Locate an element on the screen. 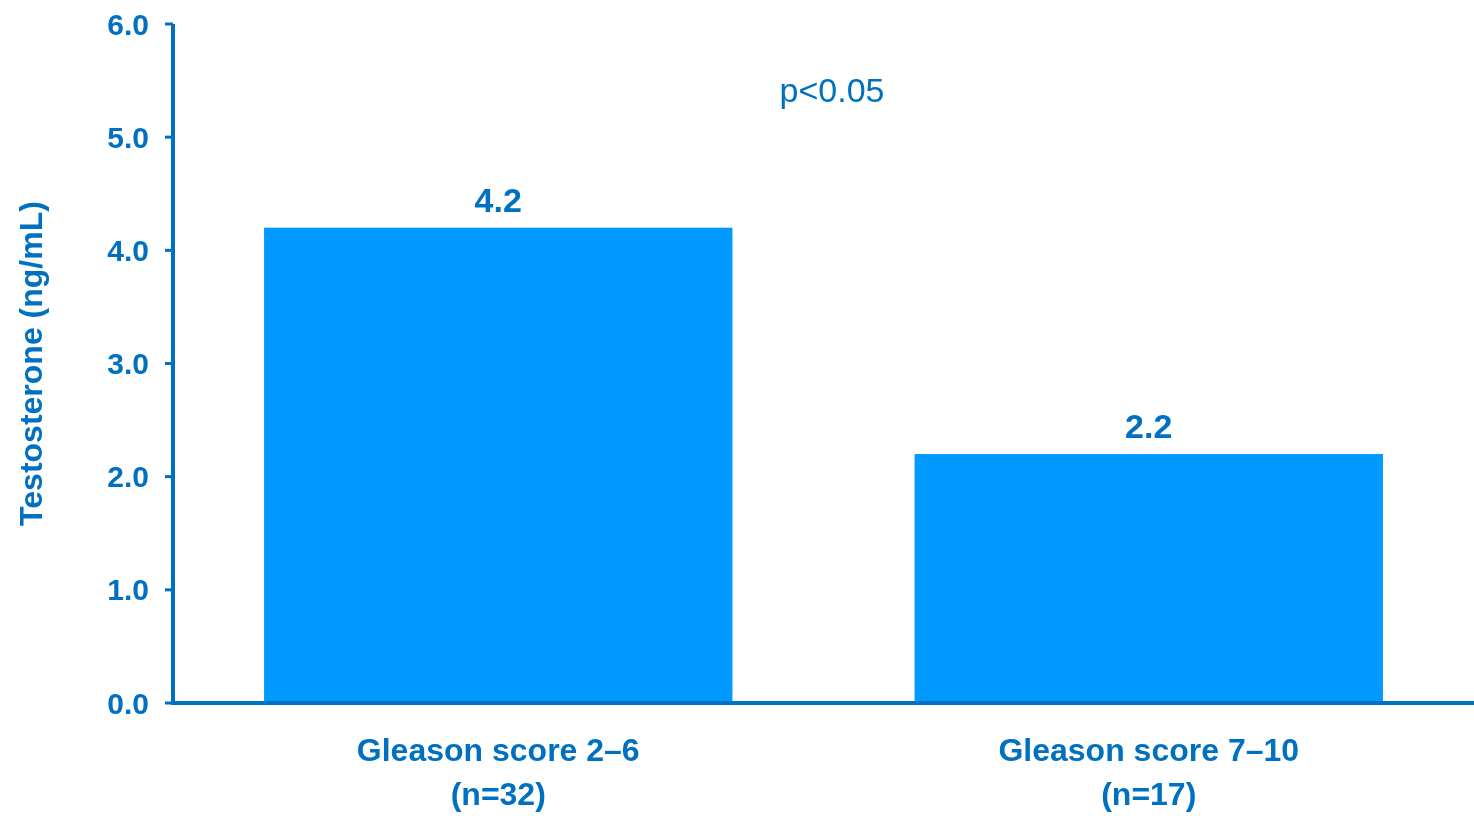  y-tick-label: 6.0 is located at coordinates (128, 24).